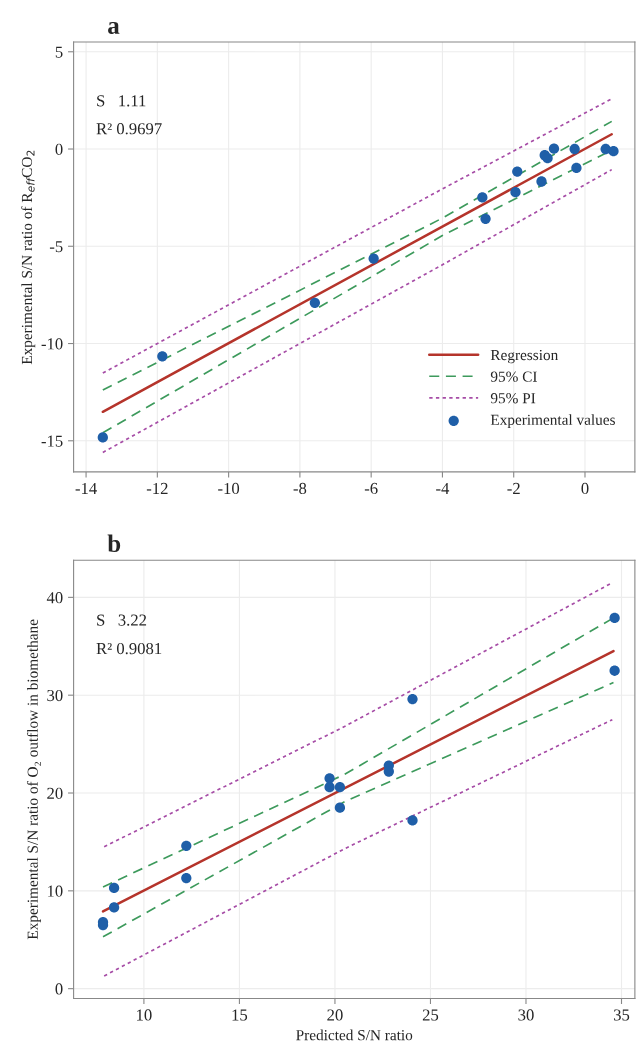  I want to click on y-tick-label: 5, so click(59, 52).